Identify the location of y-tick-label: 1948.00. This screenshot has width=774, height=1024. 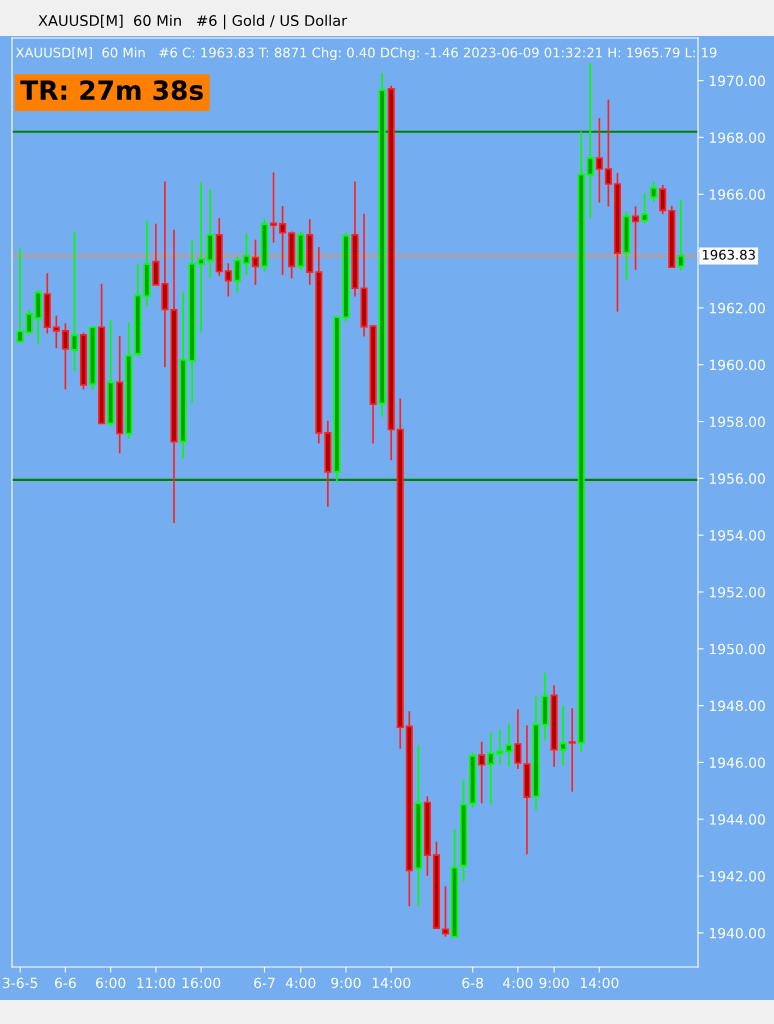
(737, 706).